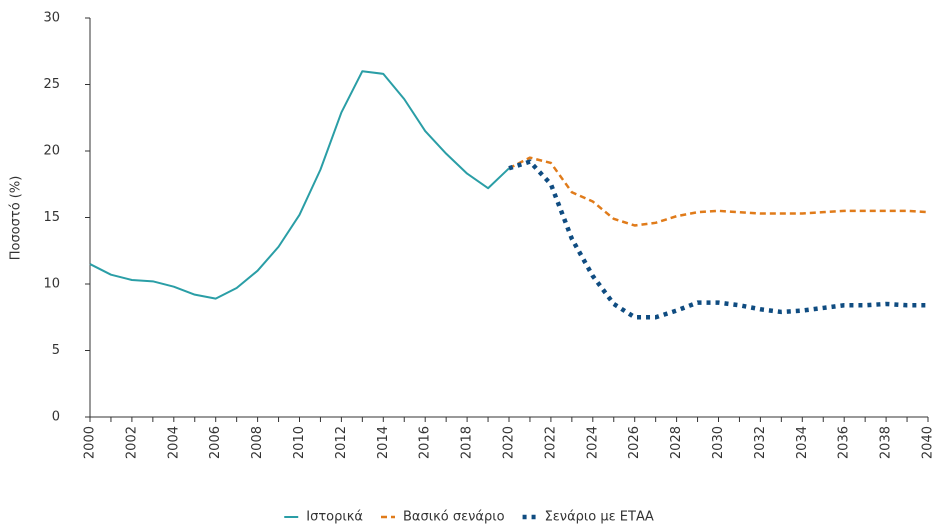 The image size is (935, 529). Describe the element at coordinates (51, 284) in the screenshot. I see `y-tick-label: 10` at that location.